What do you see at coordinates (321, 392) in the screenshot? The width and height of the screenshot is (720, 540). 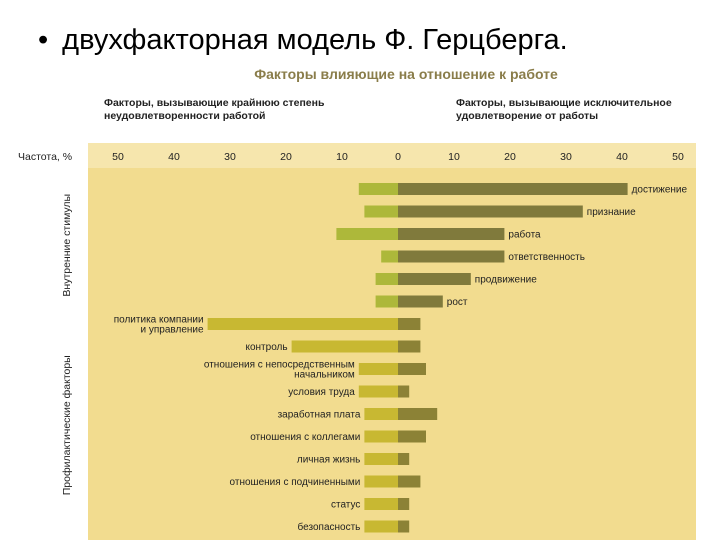 I see `factor-label: условия труда` at bounding box center [321, 392].